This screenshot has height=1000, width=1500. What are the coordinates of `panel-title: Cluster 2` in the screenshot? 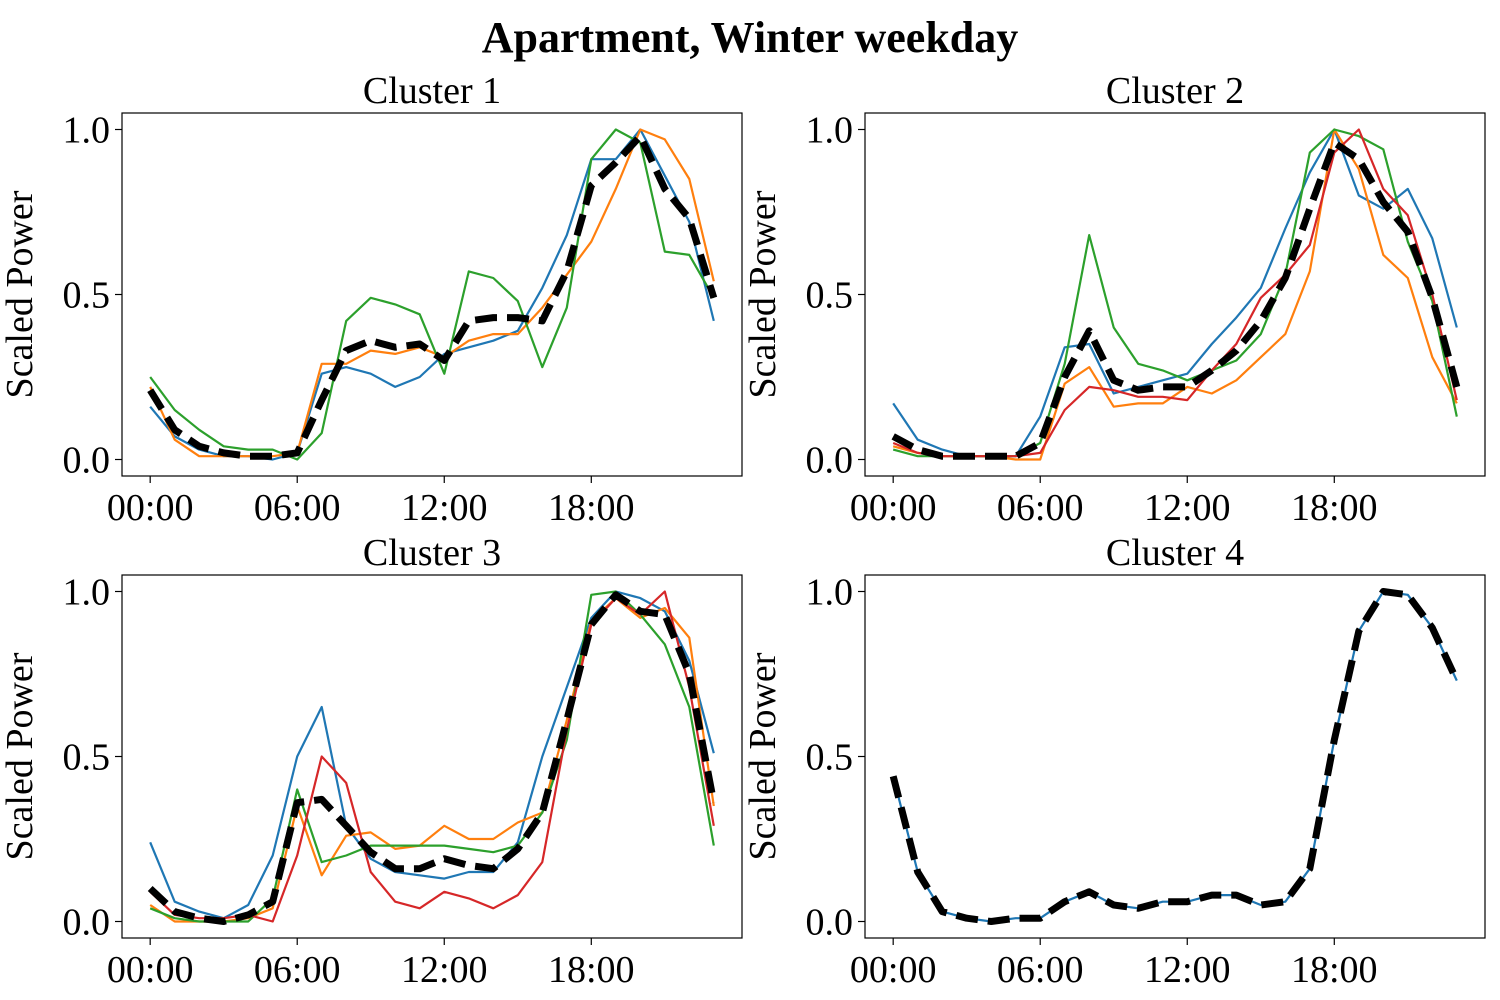 It's located at (1175, 91).